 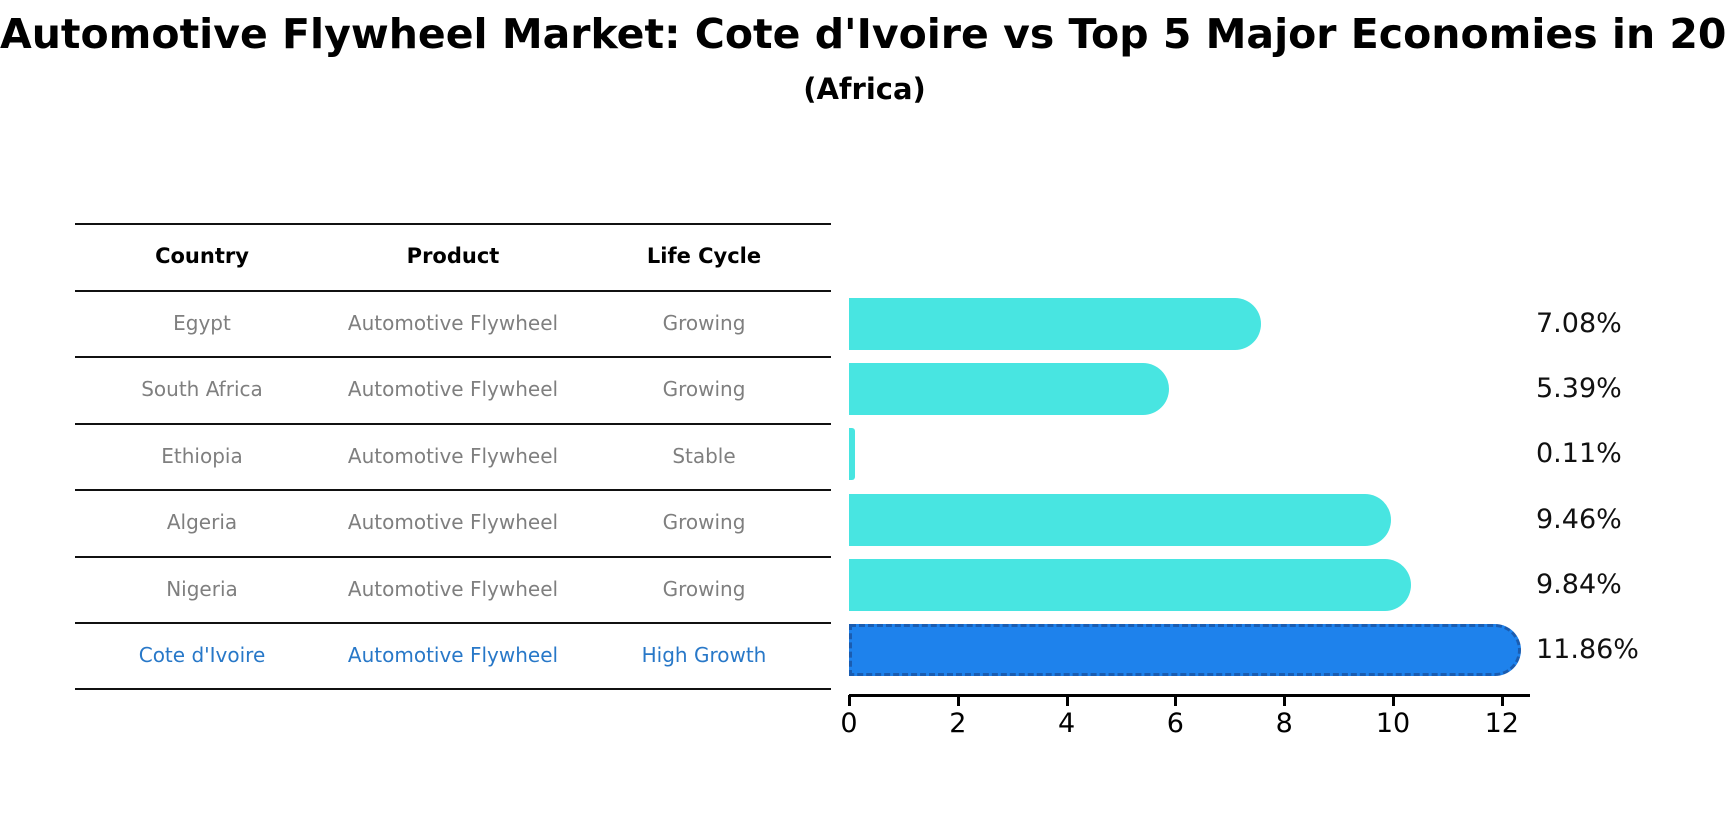 What do you see at coordinates (1579, 323) in the screenshot?
I see `bar-value-label: 7.08%` at bounding box center [1579, 323].